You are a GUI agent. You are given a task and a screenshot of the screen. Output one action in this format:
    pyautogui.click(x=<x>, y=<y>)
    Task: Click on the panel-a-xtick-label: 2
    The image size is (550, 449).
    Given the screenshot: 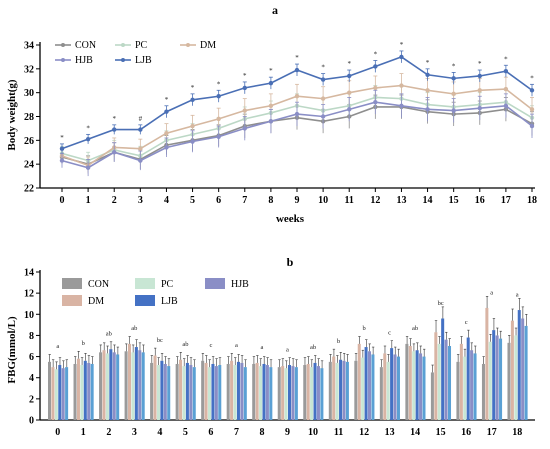 What is the action you would take?
    pyautogui.click(x=114, y=200)
    